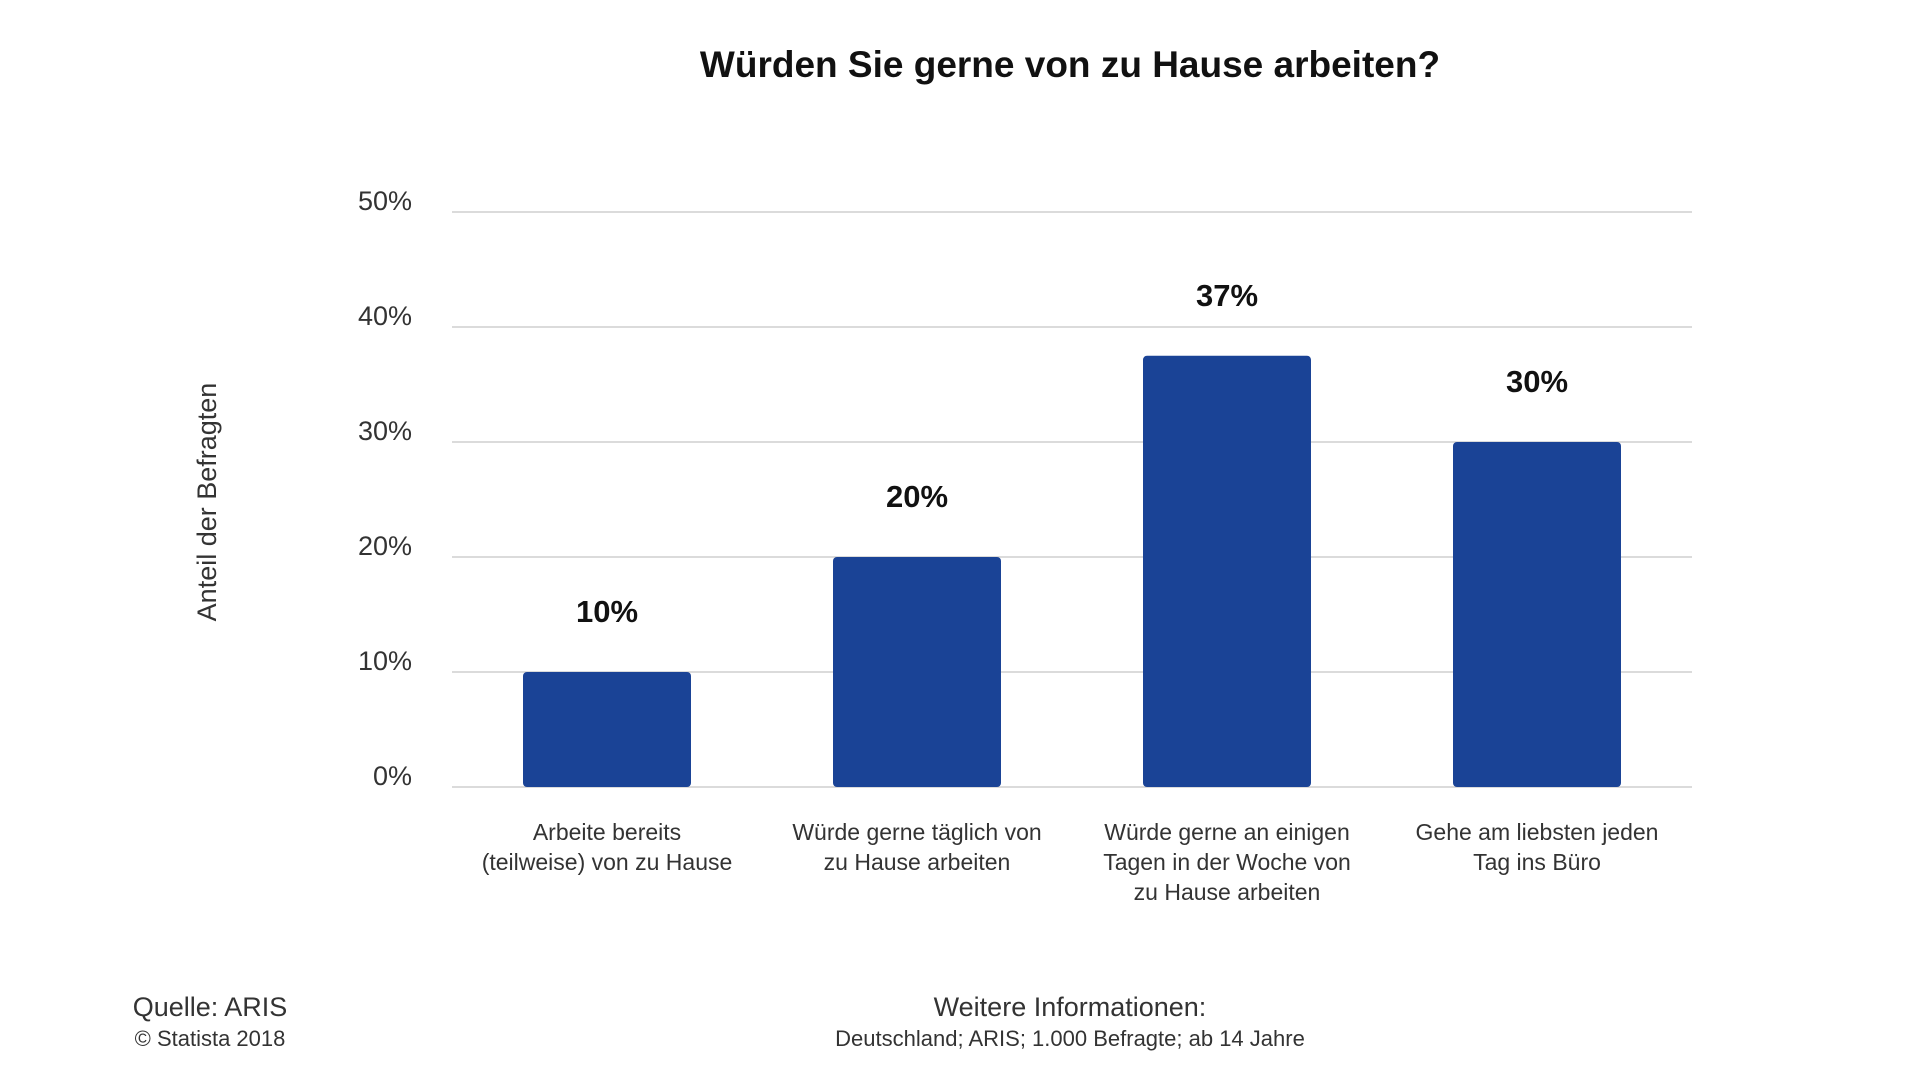 This screenshot has height=1080, width=1920. I want to click on chart-title: Würden Sie gerne von zu Hause arbeiten?, so click(1070, 64).